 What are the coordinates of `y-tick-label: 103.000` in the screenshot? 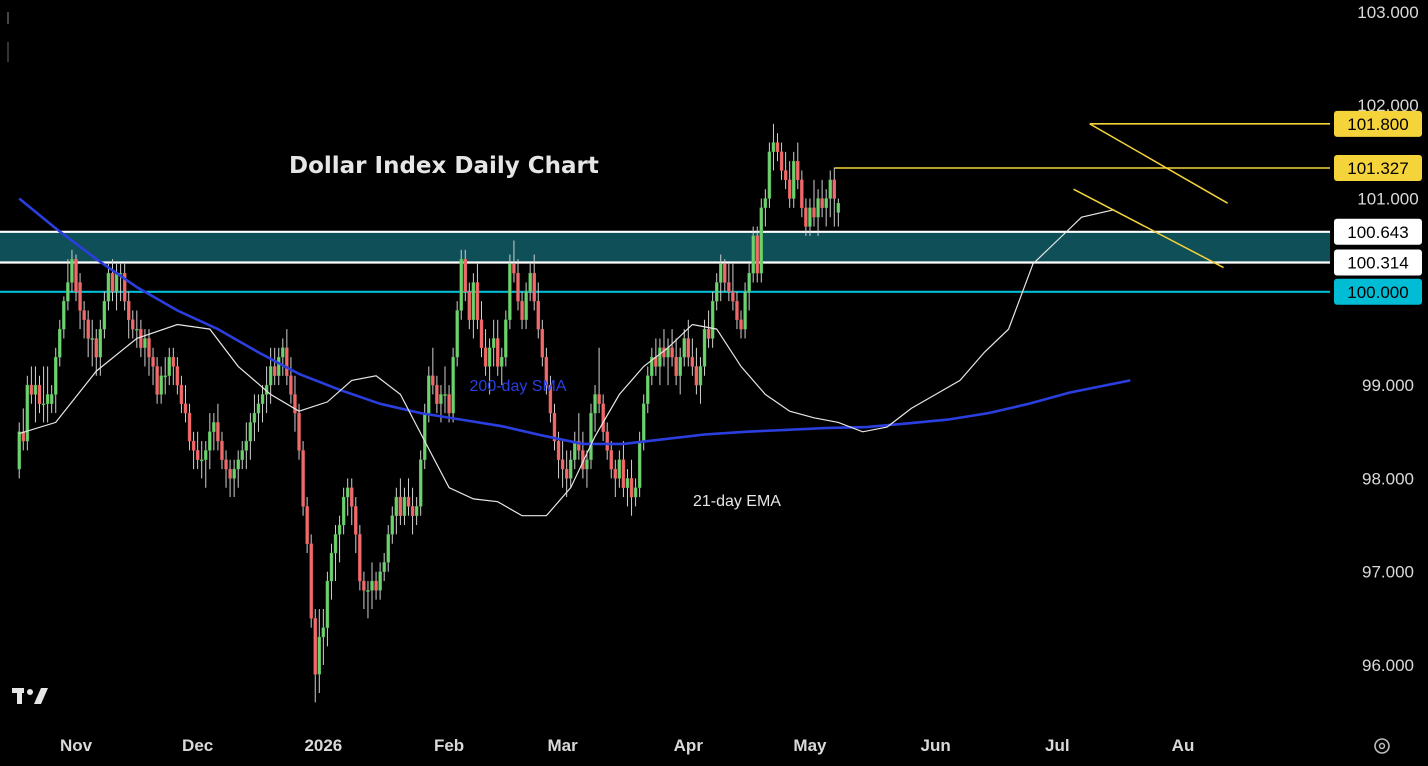 It's located at (1387, 12).